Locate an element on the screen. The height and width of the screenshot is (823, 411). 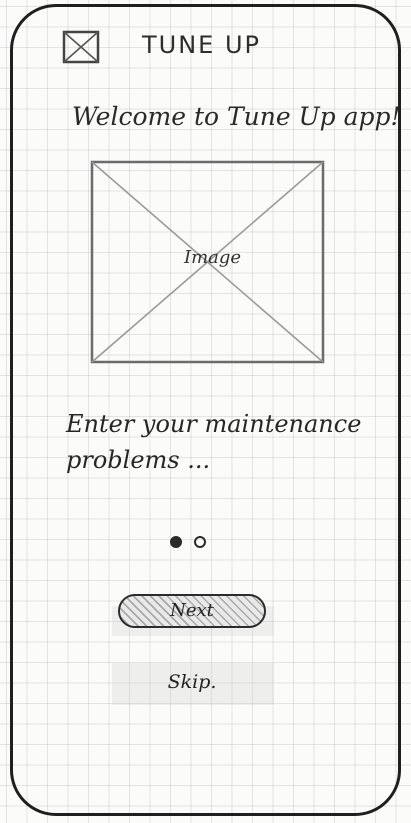
image-placeholder-label: Image is located at coordinates (213, 257).